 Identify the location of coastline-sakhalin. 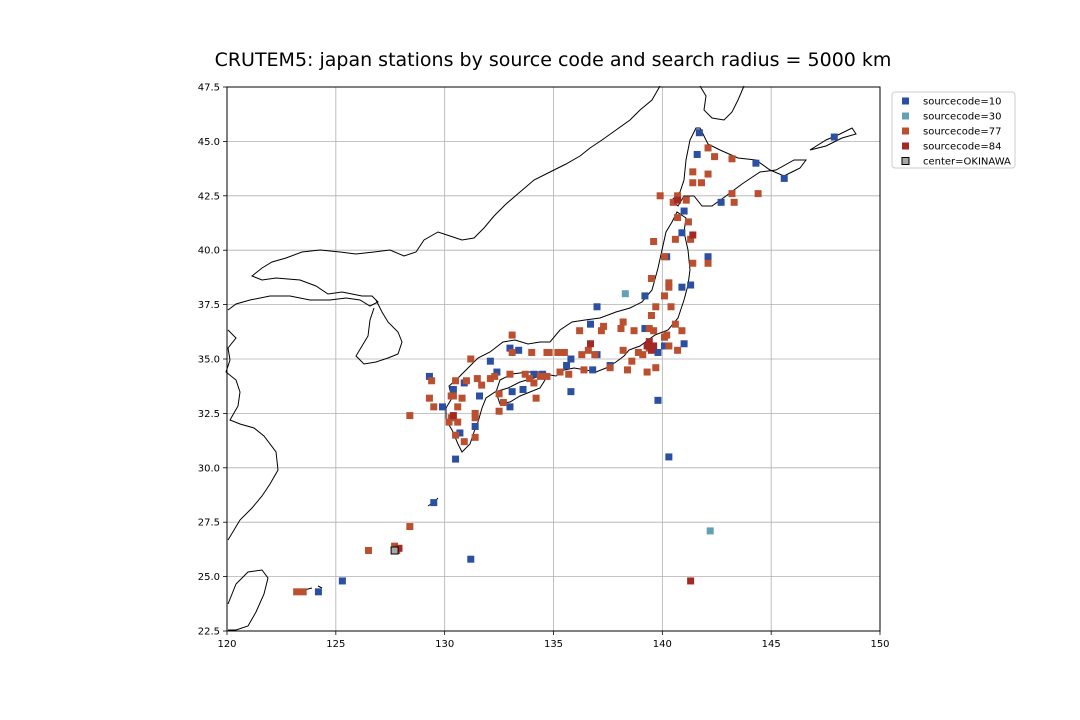
(722, 103).